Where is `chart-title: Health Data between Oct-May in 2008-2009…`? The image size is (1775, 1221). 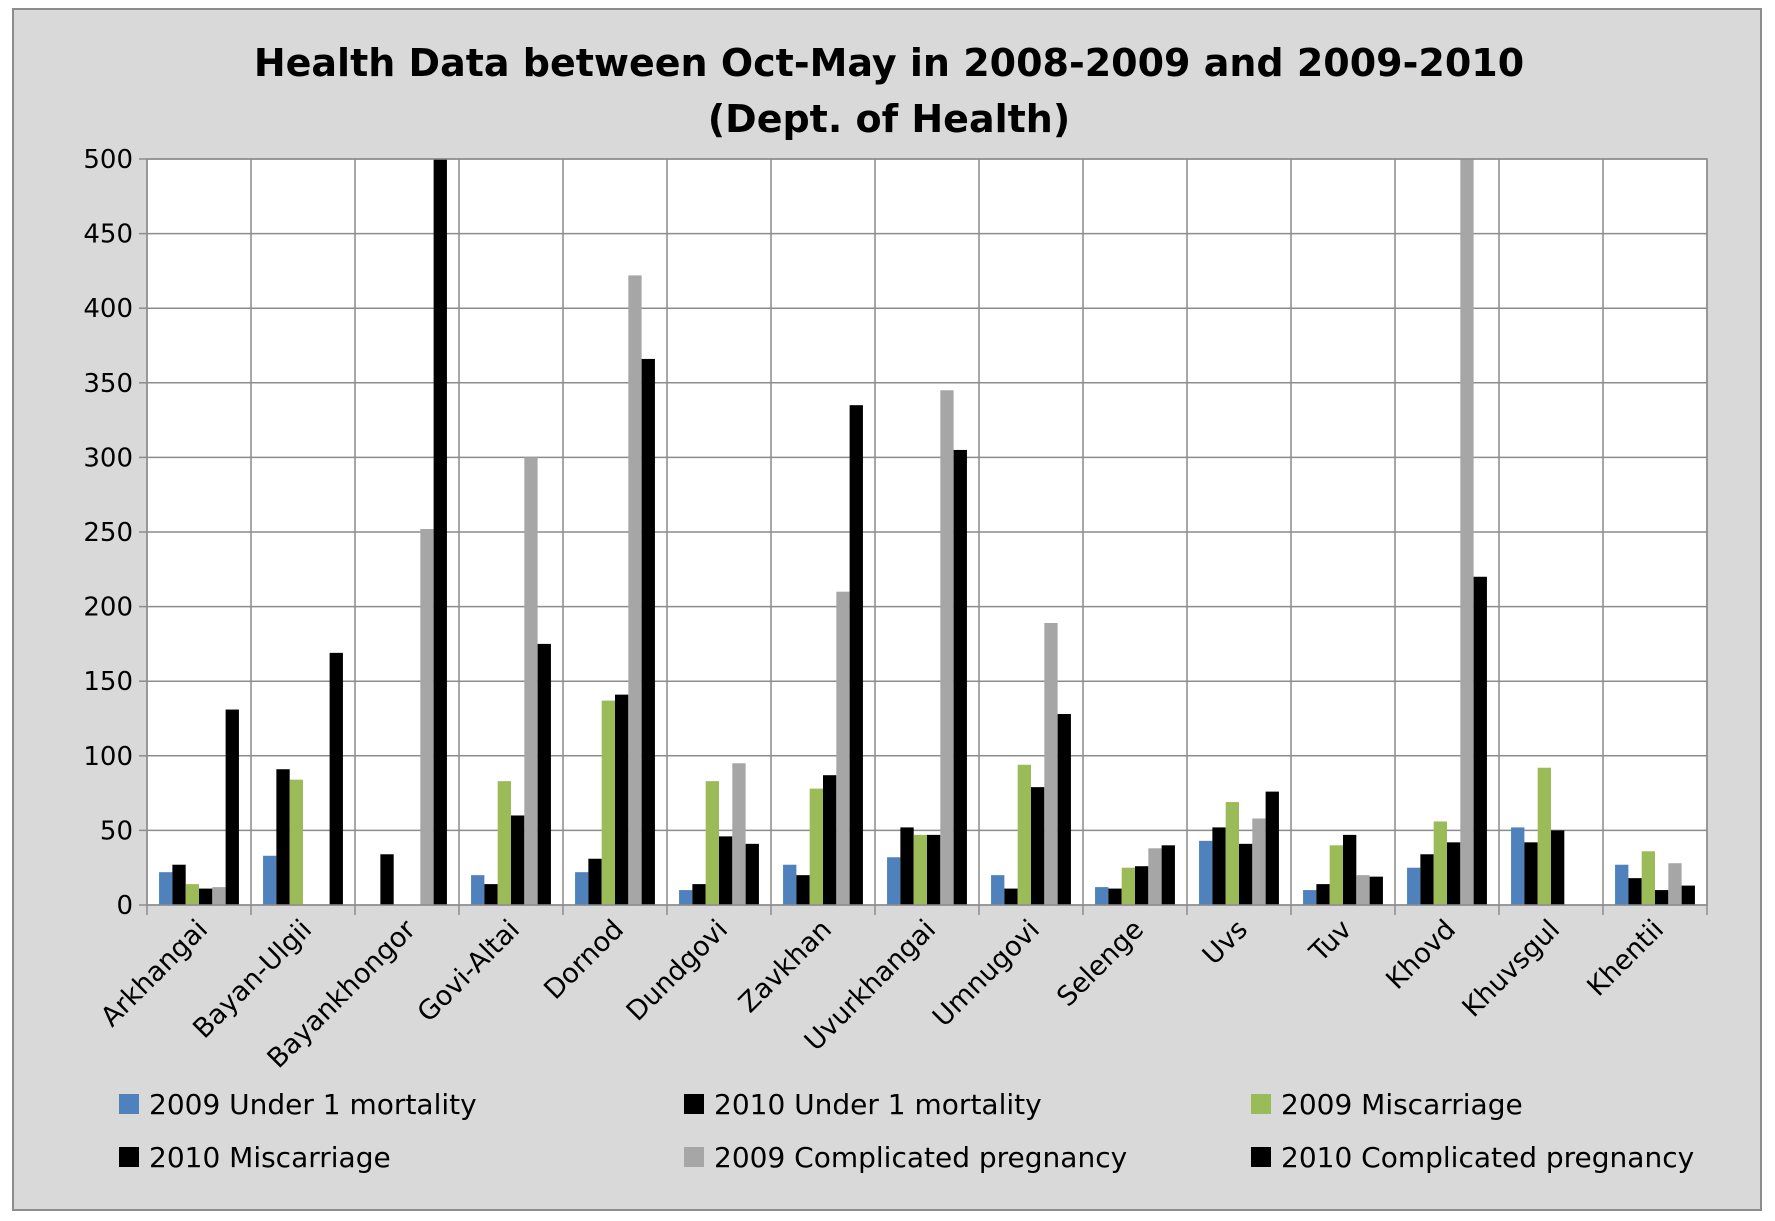
chart-title: Health Data between Oct-May in 2008-2009… is located at coordinates (889, 63).